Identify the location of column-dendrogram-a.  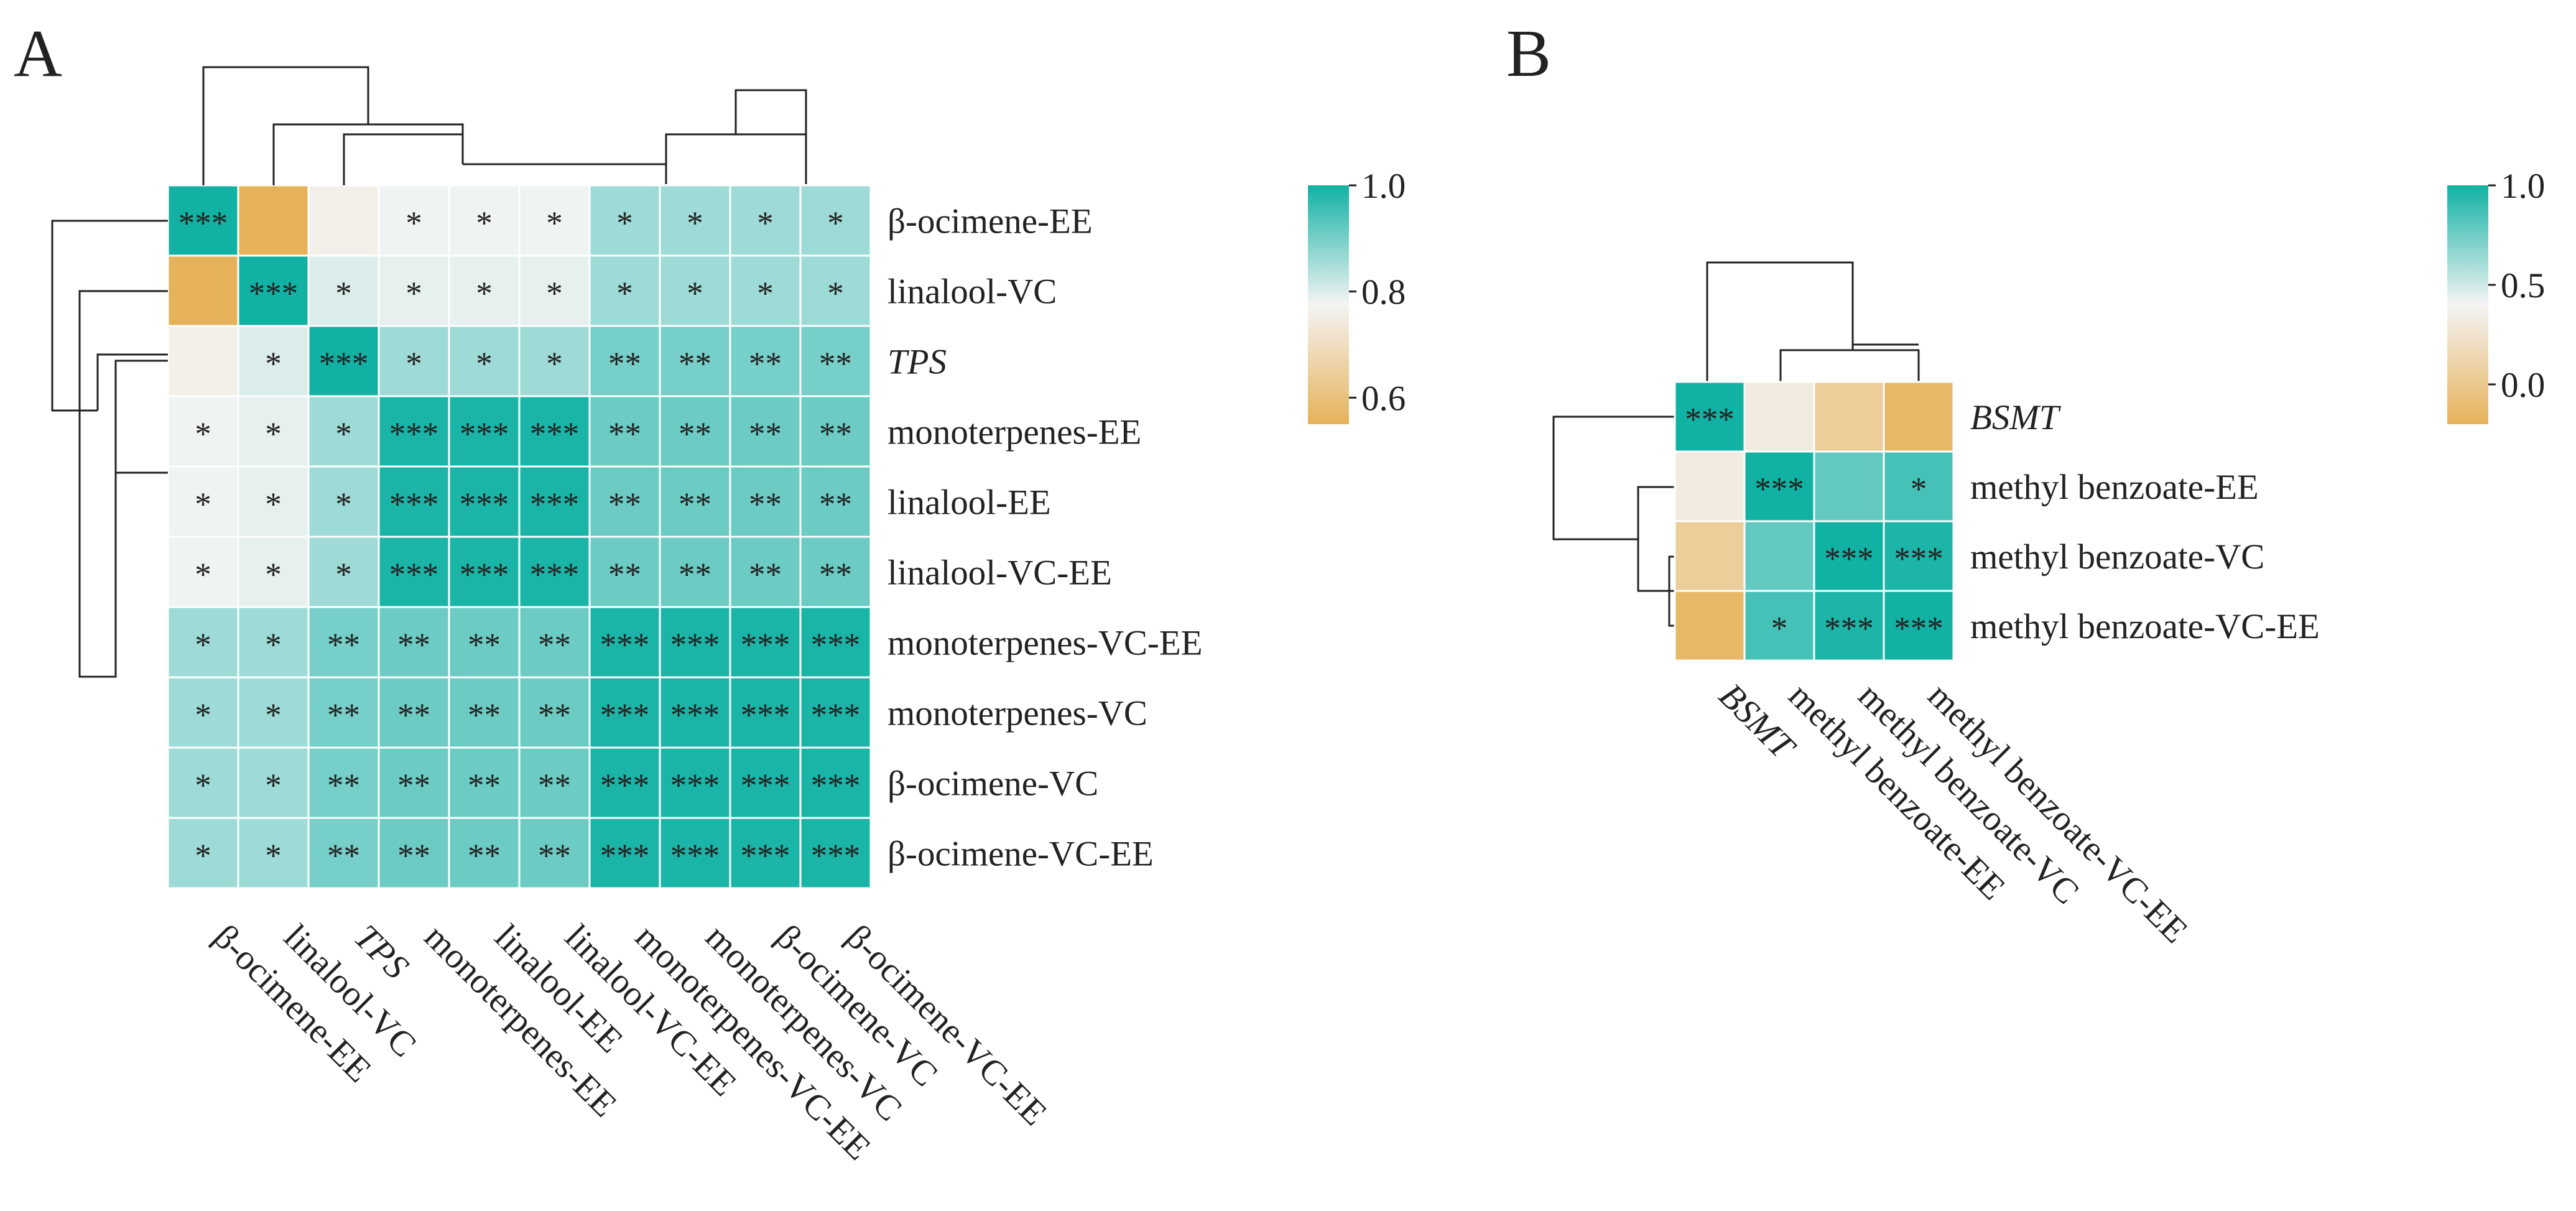
(736, 137).